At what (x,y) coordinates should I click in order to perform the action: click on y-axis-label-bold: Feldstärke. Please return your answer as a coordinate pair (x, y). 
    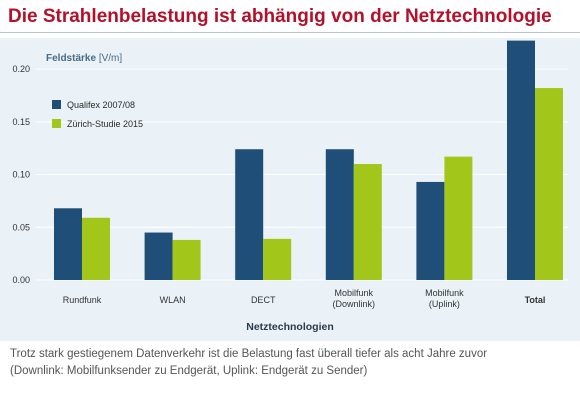
    Looking at the image, I should click on (72, 58).